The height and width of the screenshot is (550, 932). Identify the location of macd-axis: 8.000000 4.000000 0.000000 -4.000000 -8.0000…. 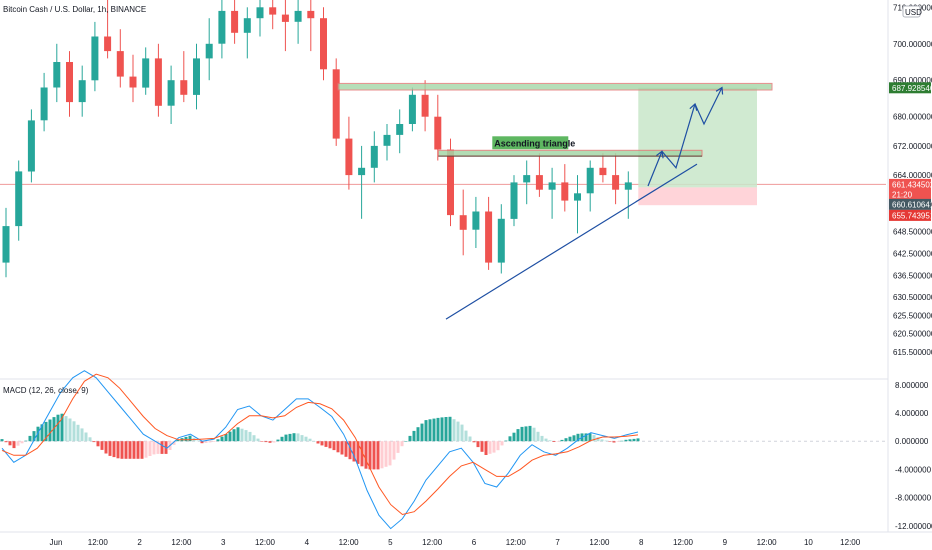
(913, 456).